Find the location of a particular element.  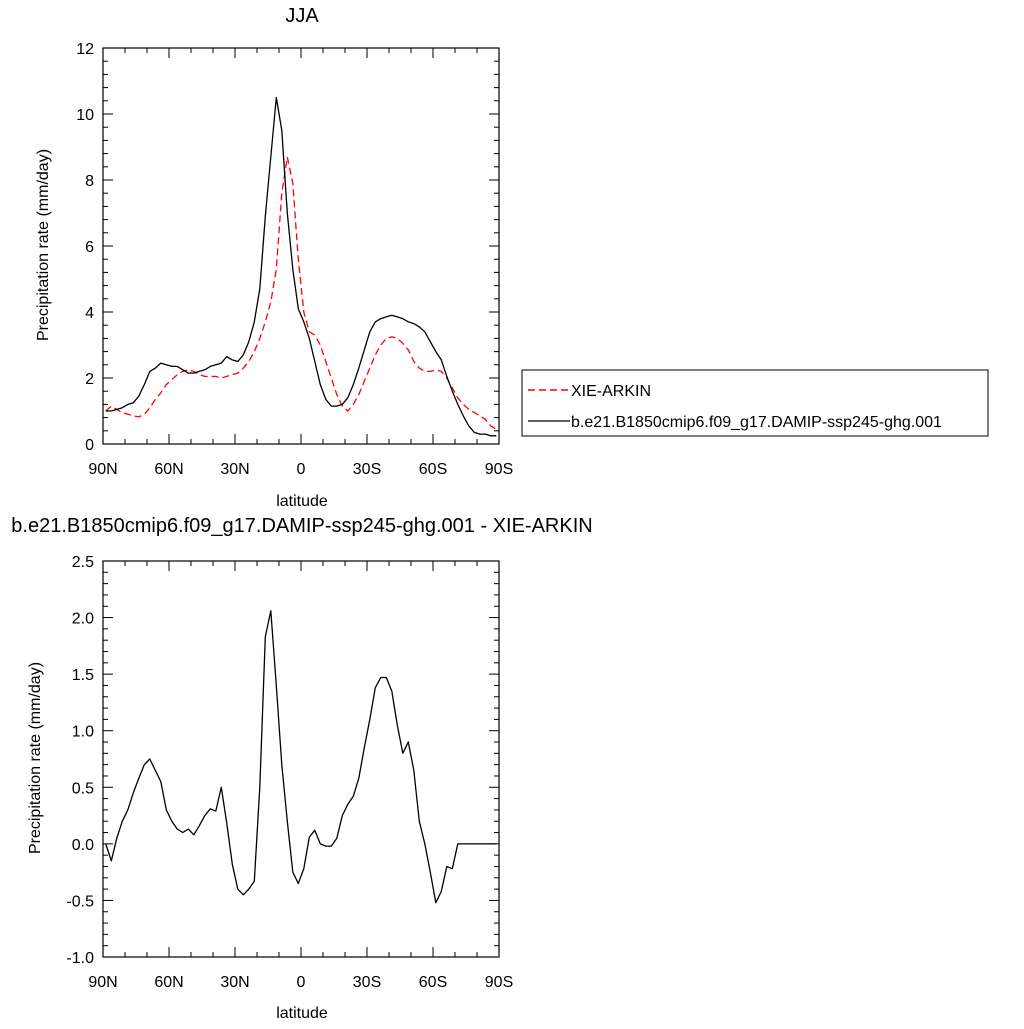

chart-top-y-tick-label: 0 is located at coordinates (89, 445).